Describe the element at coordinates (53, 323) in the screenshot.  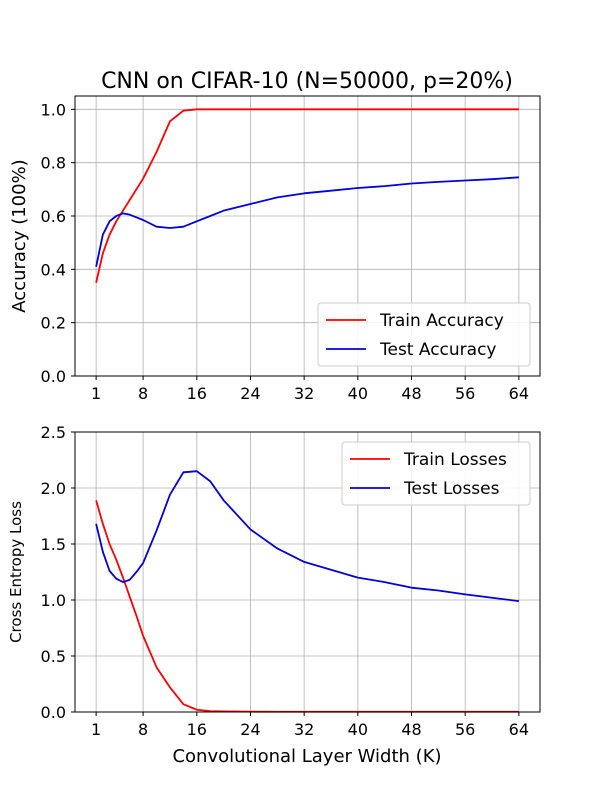
I see `y-tick-label: 0.2` at that location.